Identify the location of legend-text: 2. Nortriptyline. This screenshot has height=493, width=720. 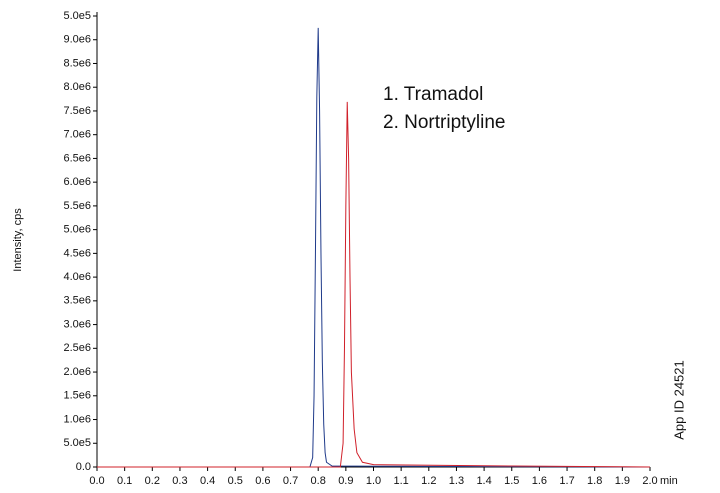
(444, 122).